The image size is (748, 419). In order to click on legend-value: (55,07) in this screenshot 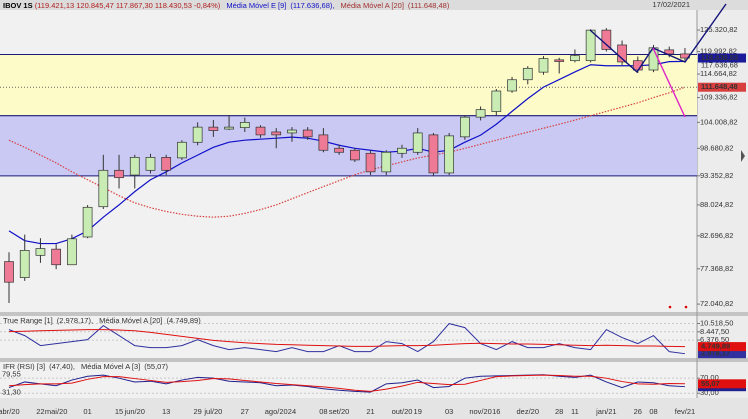, I will do `click(156, 366)`.